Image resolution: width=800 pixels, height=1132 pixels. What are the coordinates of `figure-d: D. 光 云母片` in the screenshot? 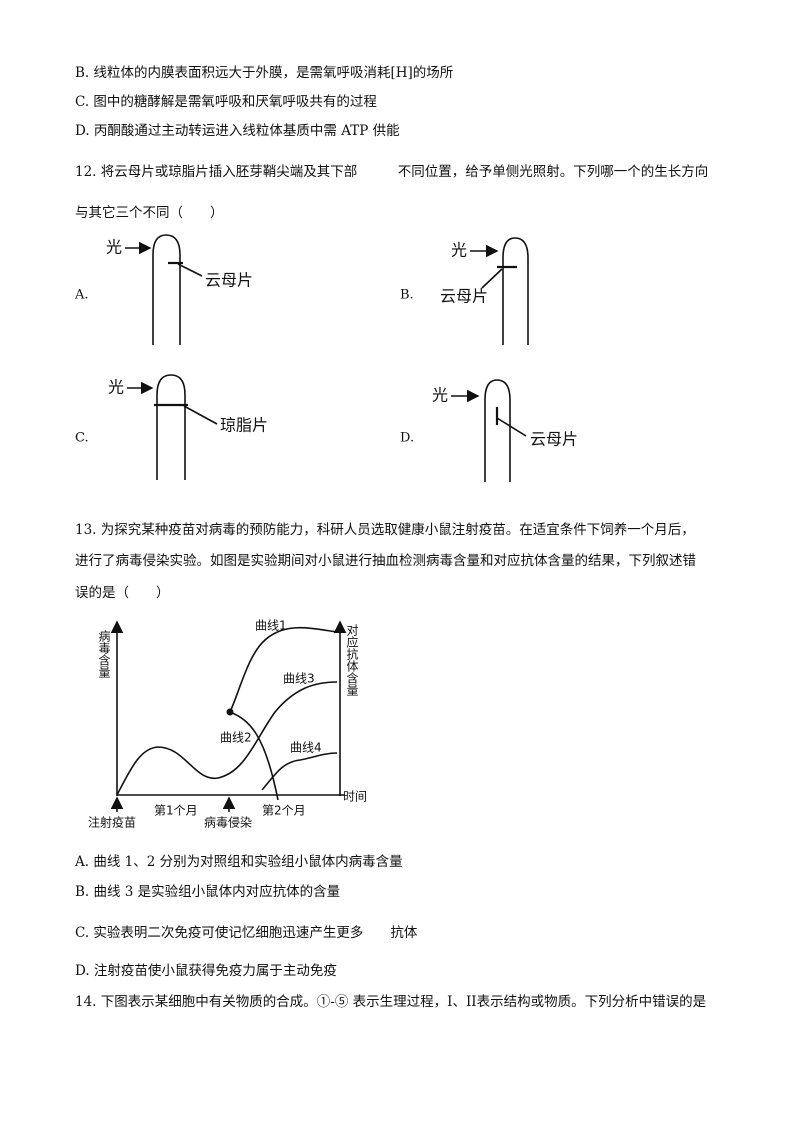 It's located at (489, 430).